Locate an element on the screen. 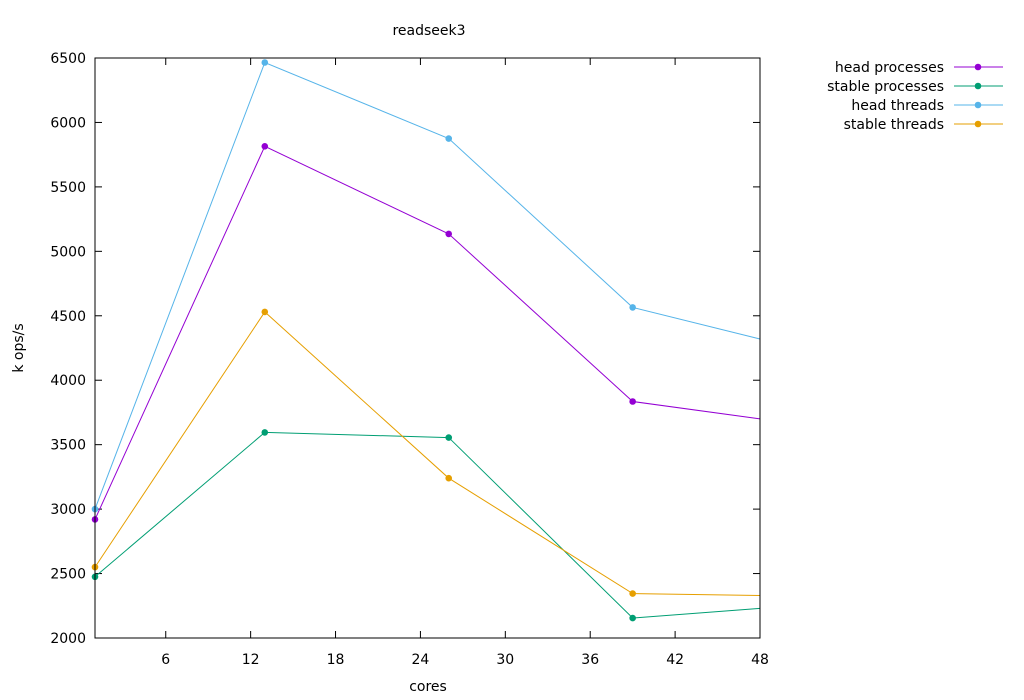 Image resolution: width=1024 pixels, height=700 pixels. x-tick-label: 48 is located at coordinates (760, 660).